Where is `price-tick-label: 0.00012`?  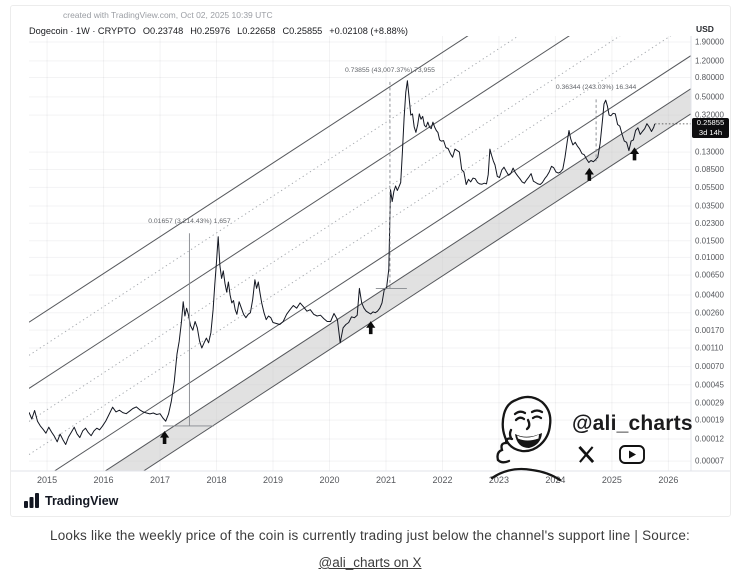
price-tick-label: 0.00012 is located at coordinates (709, 439).